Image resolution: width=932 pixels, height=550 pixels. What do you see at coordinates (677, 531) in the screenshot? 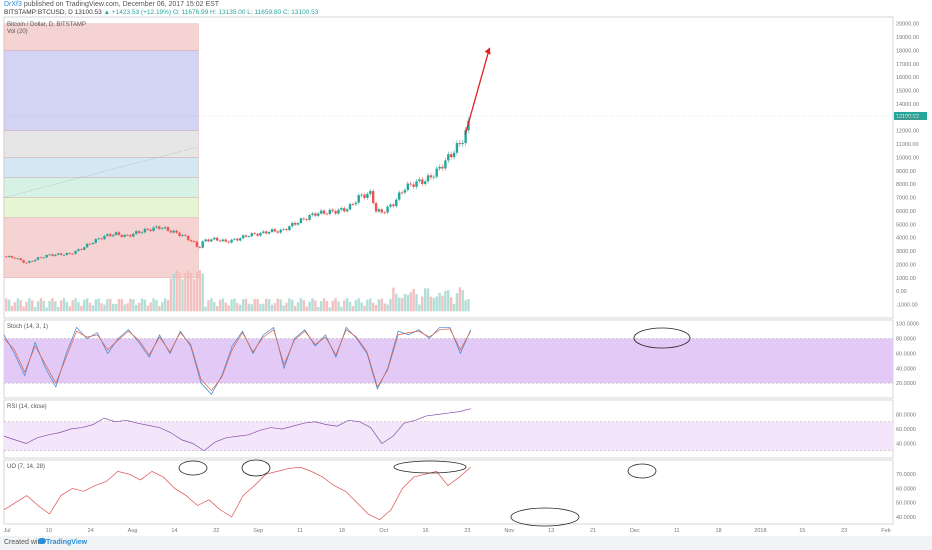
I see `x-tick-label: 11` at bounding box center [677, 531].